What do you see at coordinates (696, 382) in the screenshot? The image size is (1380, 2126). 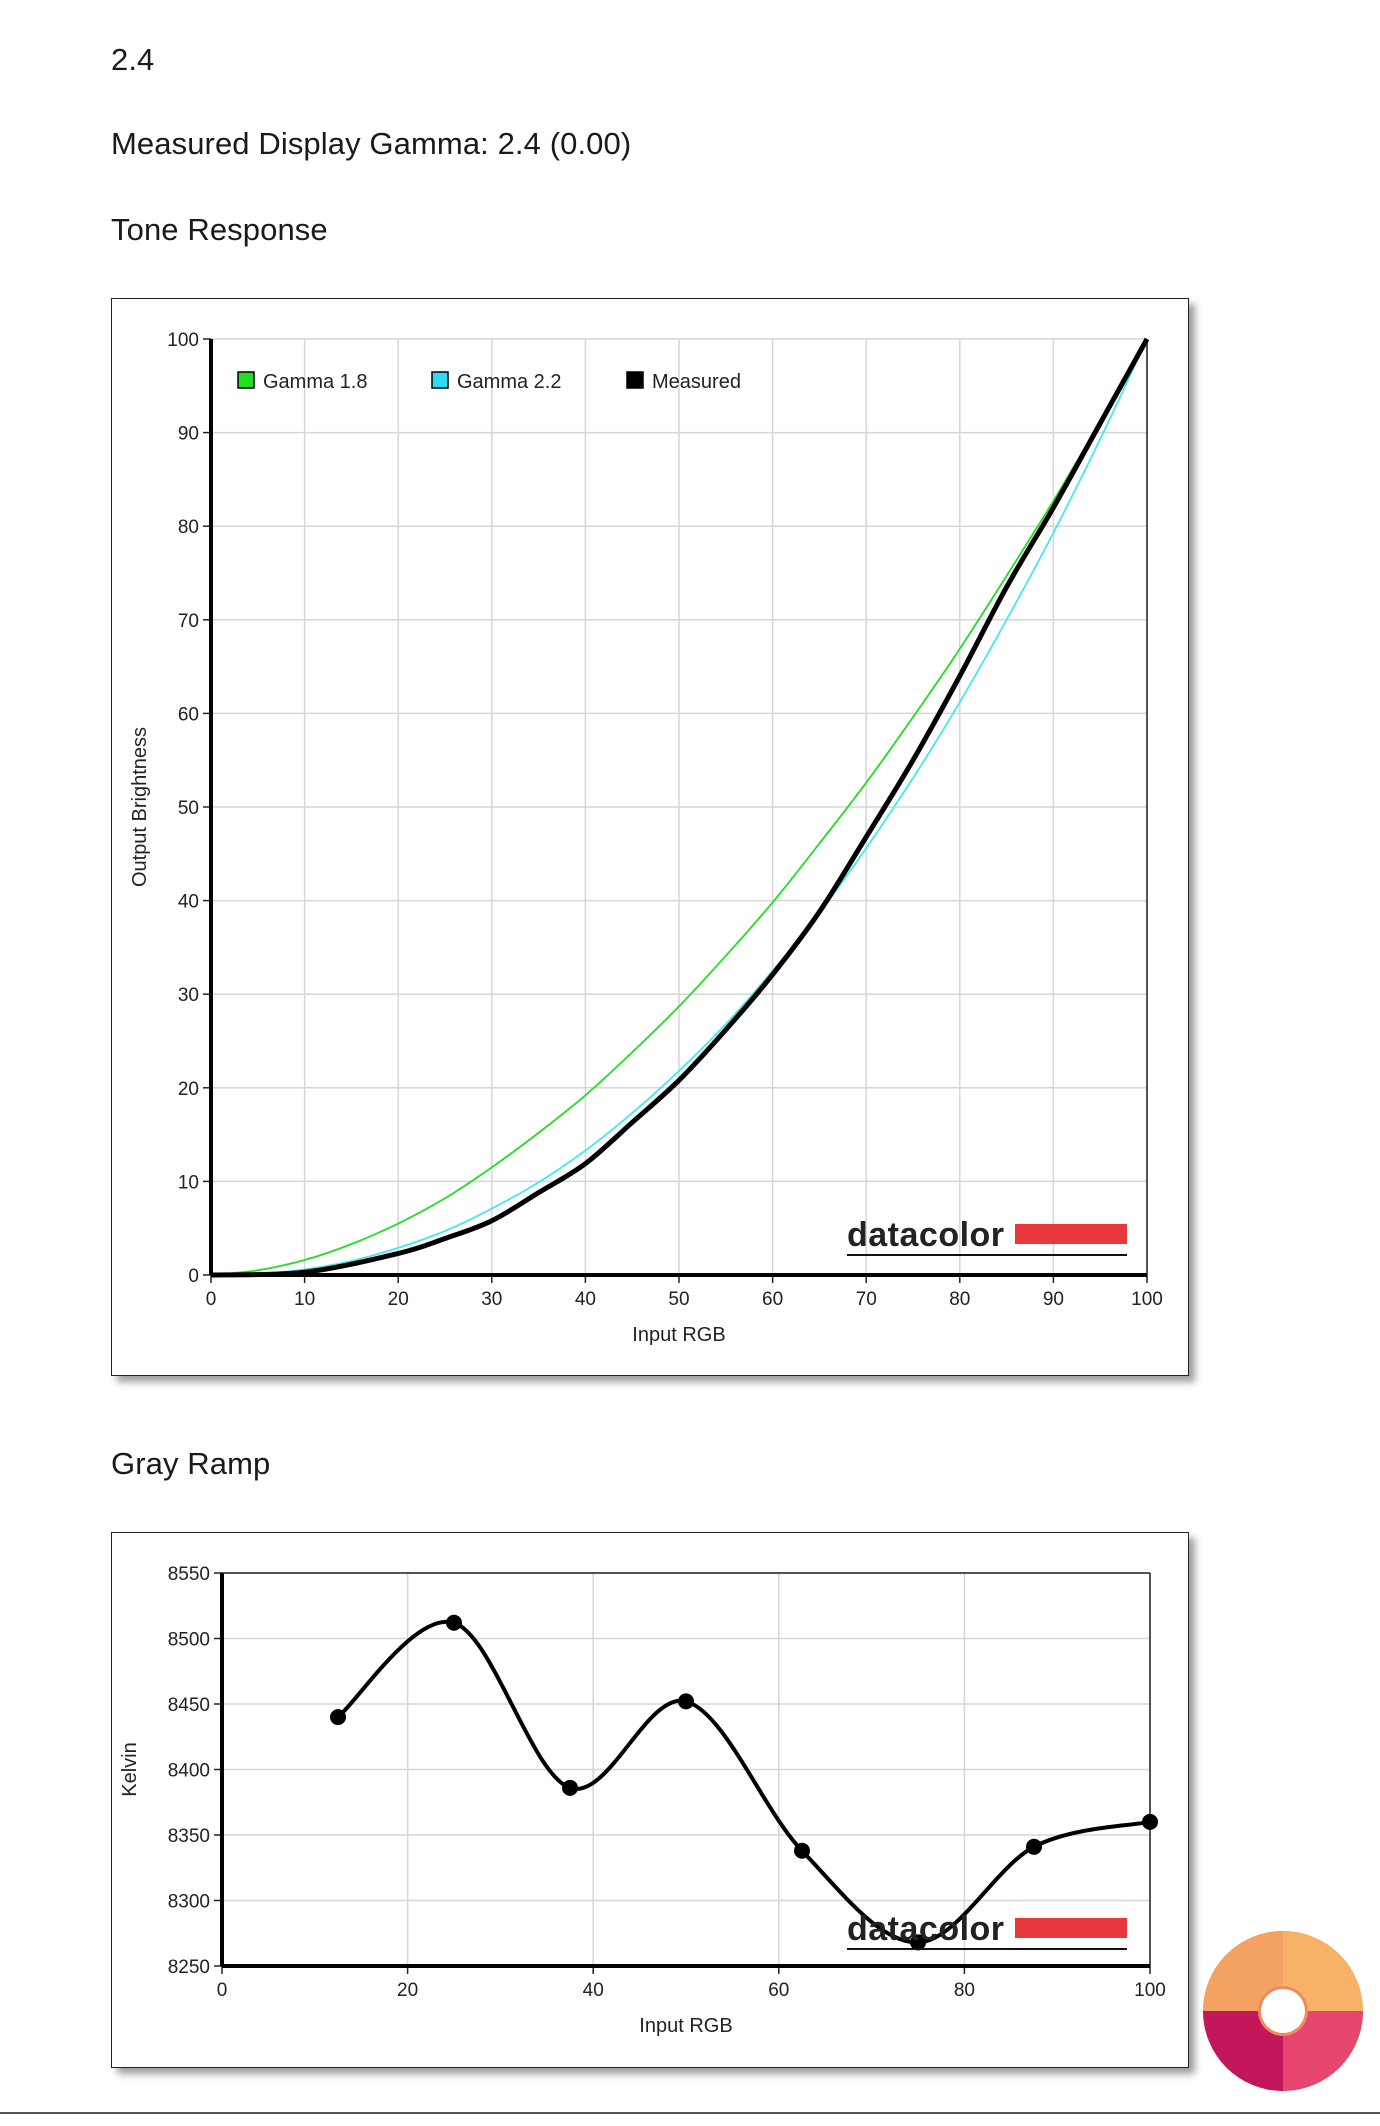 I see `legend-label: Measured` at bounding box center [696, 382].